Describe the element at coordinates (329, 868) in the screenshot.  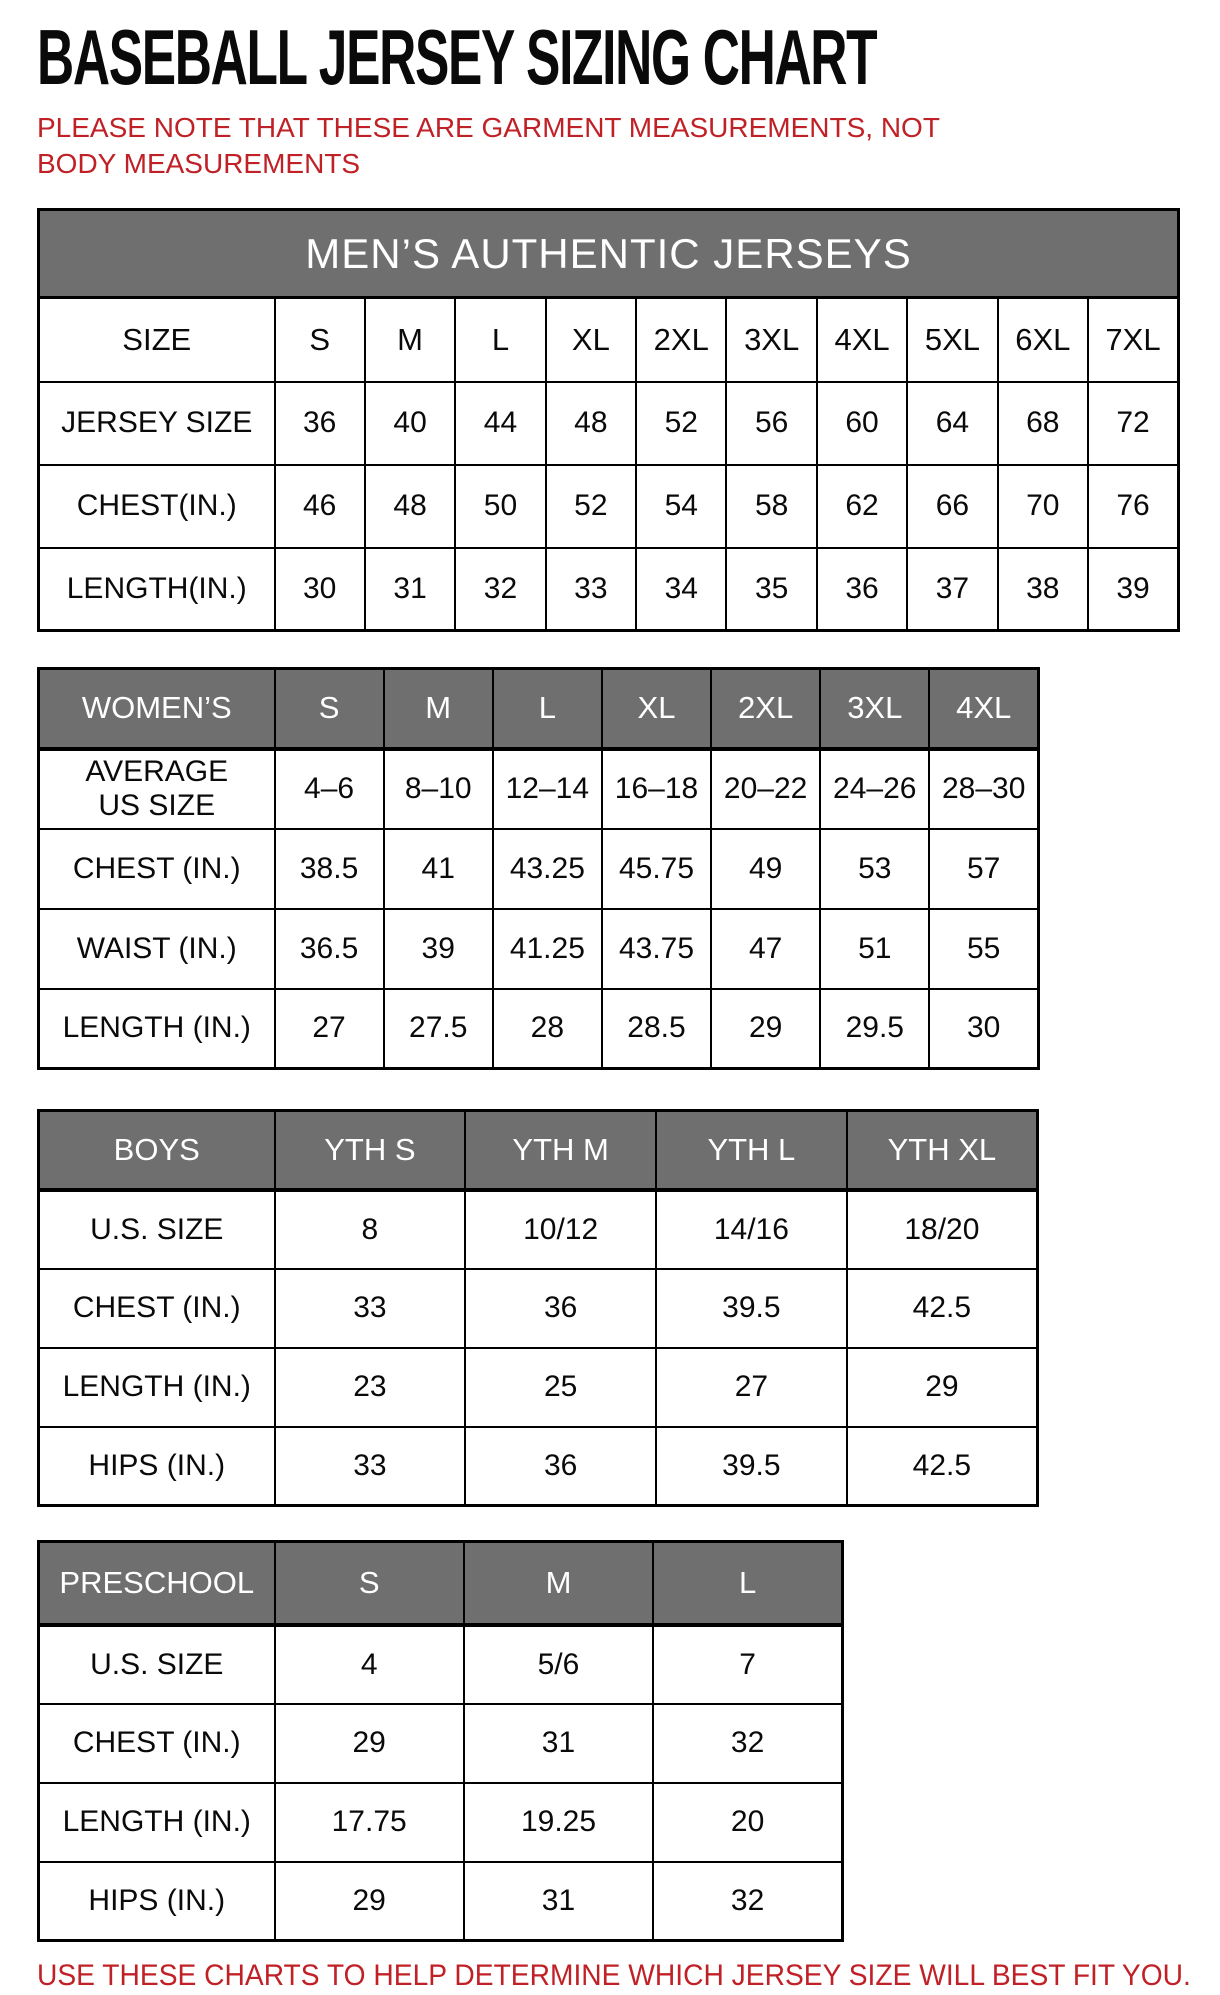
I see `womens-cell: 38.5` at that location.